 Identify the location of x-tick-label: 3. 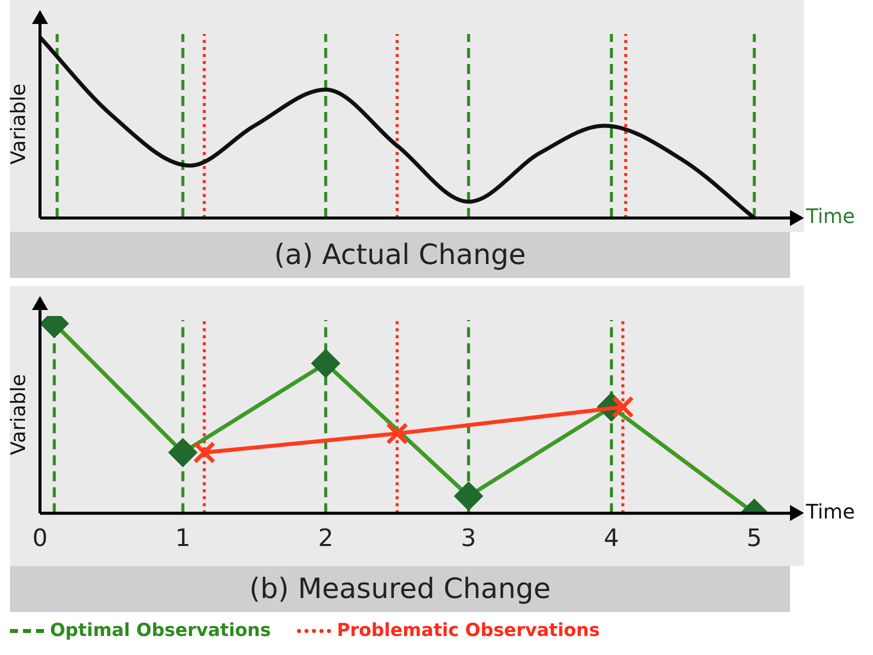
(468, 538).